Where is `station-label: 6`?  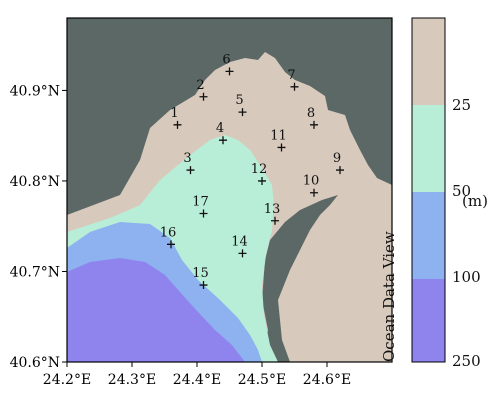
station-label: 6 is located at coordinates (226, 59).